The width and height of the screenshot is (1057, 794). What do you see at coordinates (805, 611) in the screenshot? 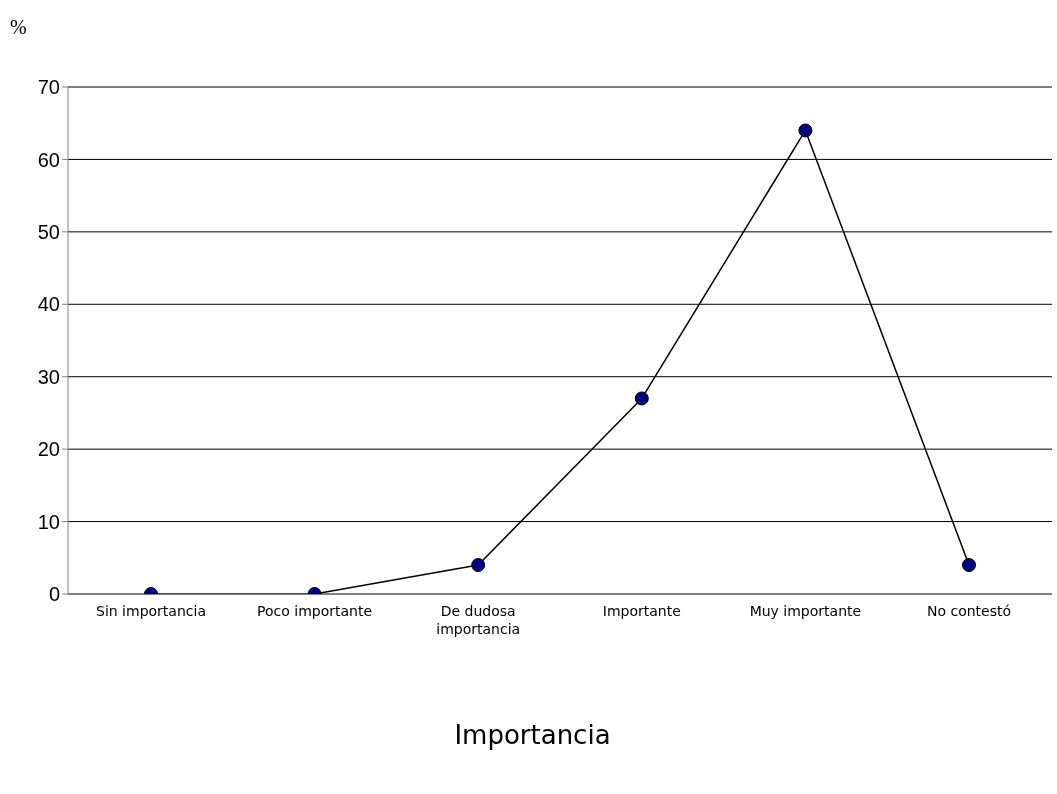
I see `x-tick-label: Muy importante` at bounding box center [805, 611].